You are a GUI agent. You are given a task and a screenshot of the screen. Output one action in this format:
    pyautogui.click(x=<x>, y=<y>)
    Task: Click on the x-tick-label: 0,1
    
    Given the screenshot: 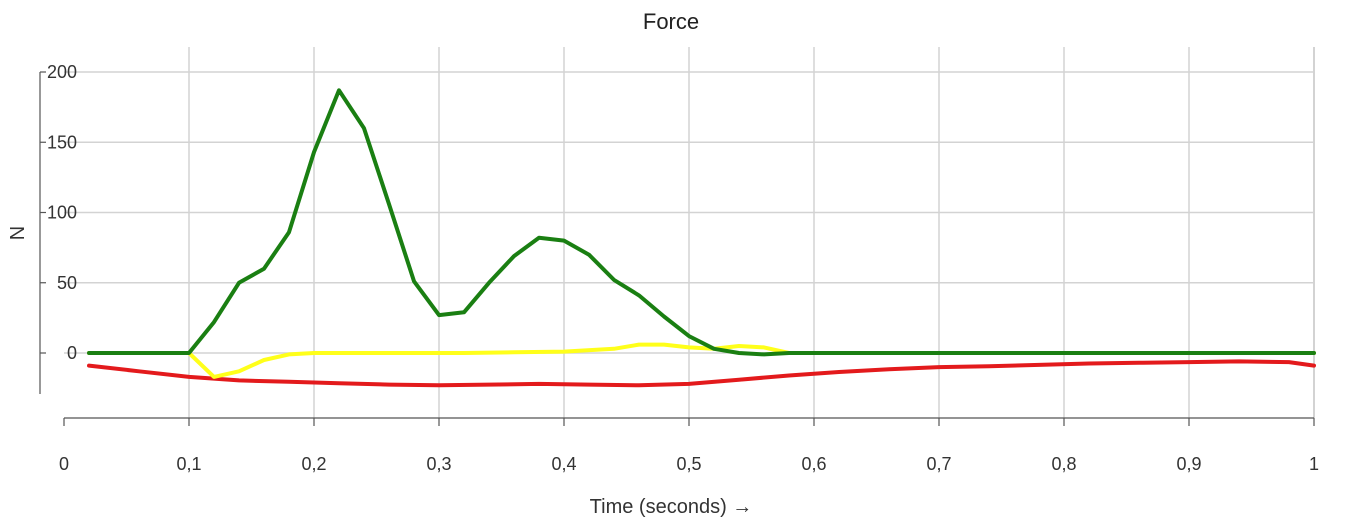 What is the action you would take?
    pyautogui.click(x=188, y=464)
    